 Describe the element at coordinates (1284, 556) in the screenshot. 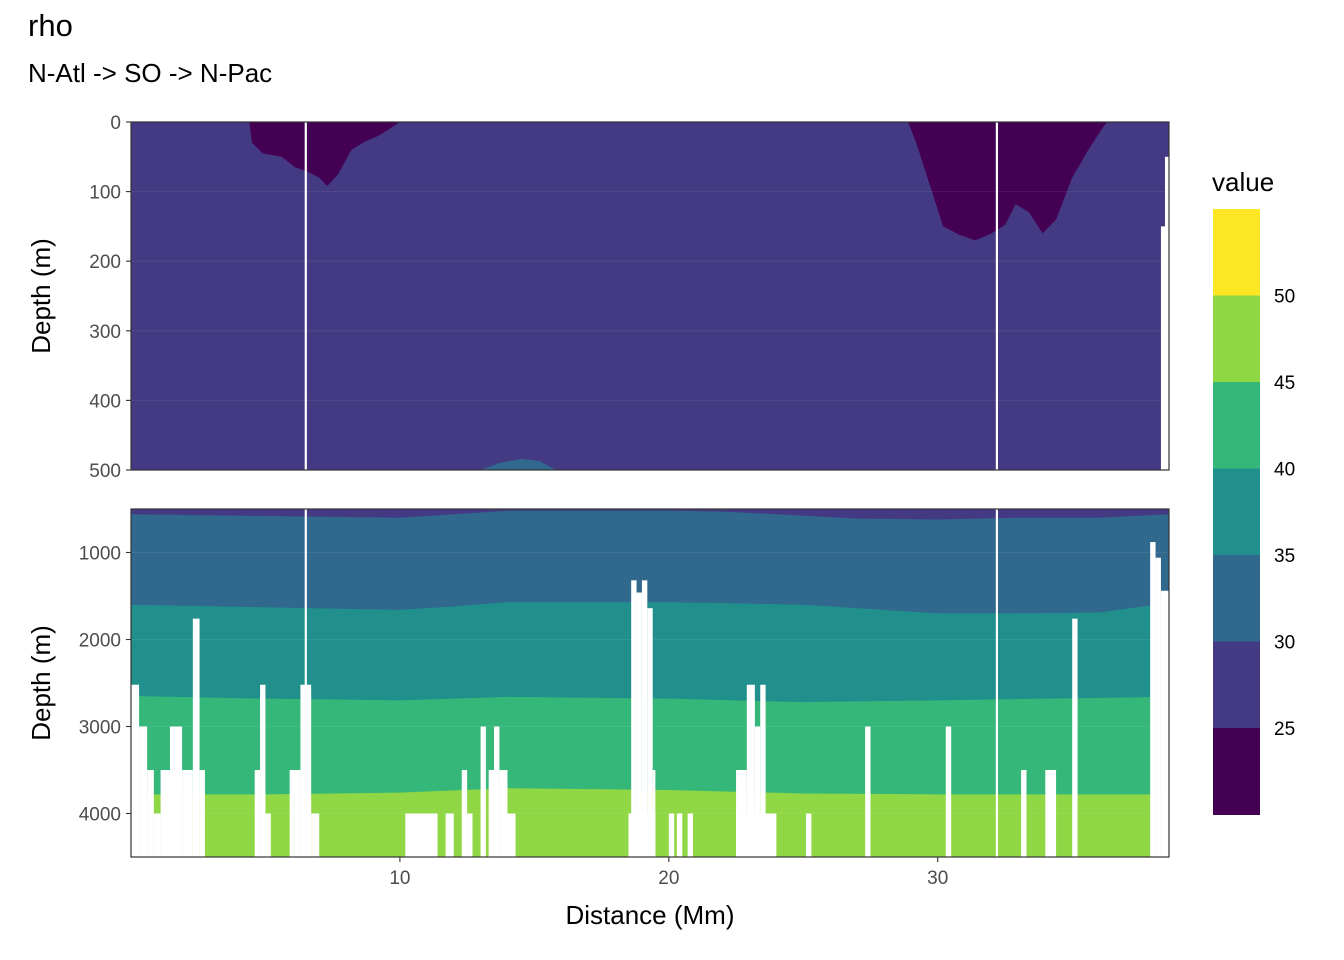

I see `legend-break-label: 35` at that location.